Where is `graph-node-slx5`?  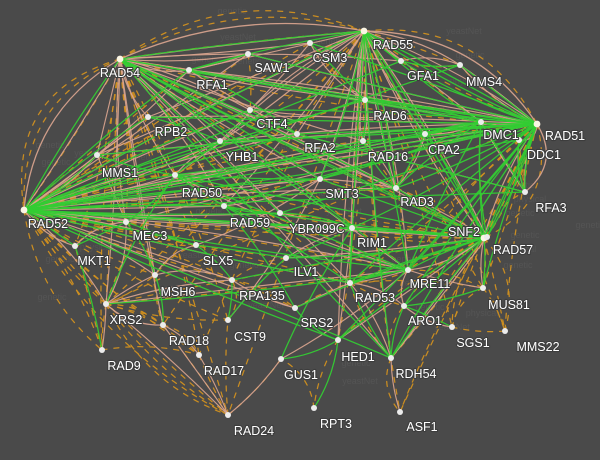
graph-node-slx5 is located at coordinates (196, 245).